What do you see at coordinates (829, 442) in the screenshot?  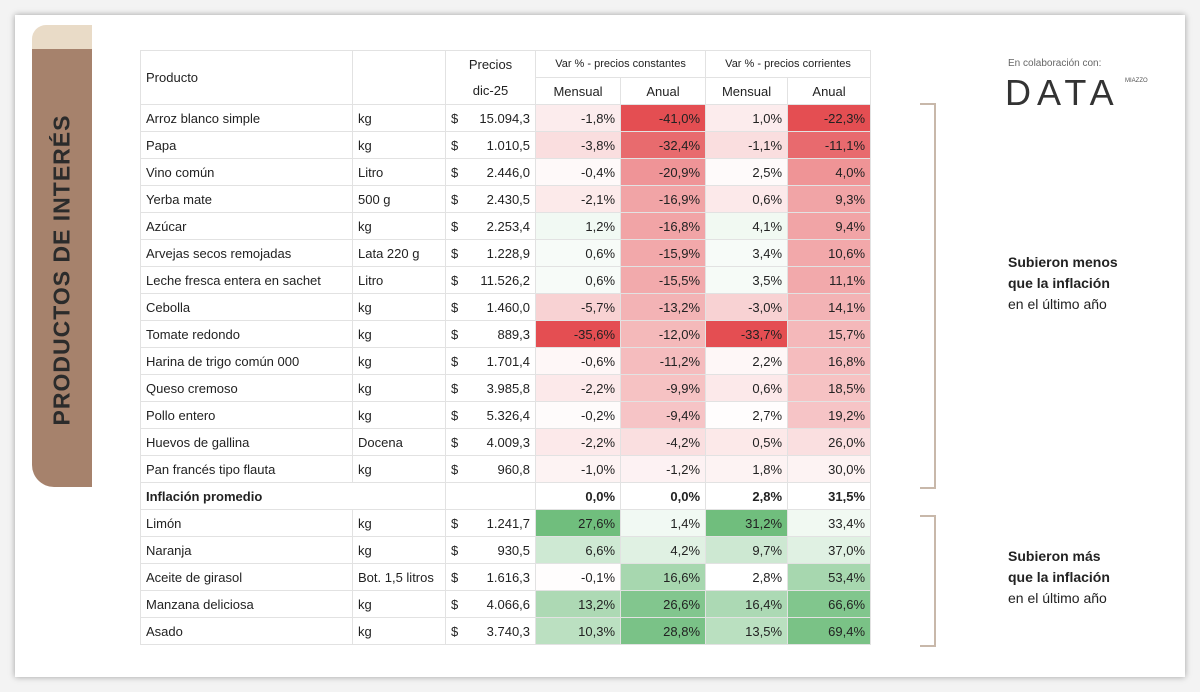 I see `variation: 26,0%` at bounding box center [829, 442].